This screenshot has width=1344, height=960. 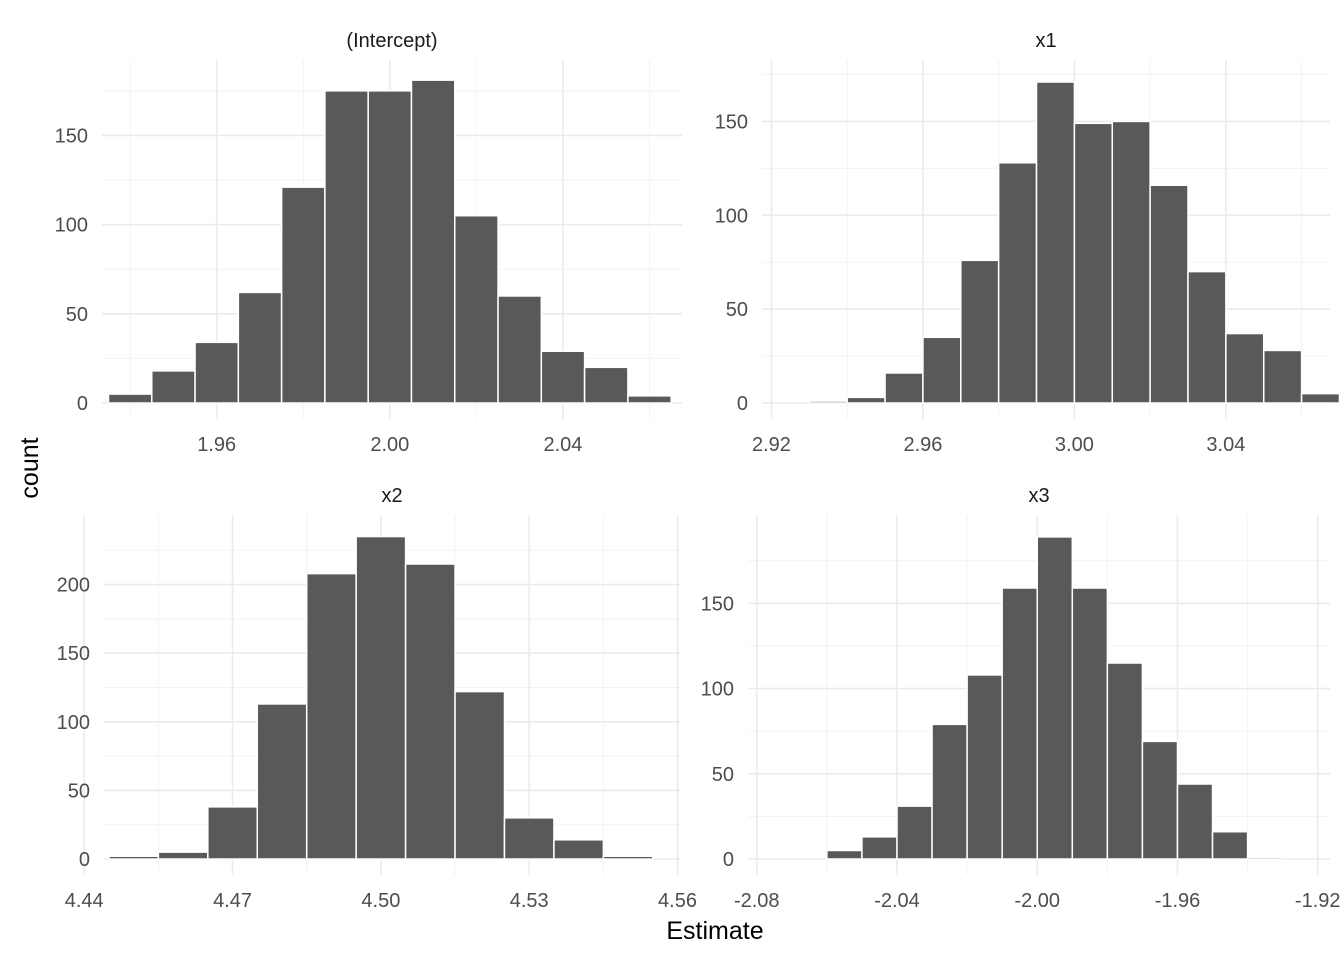 What do you see at coordinates (771, 445) in the screenshot?
I see `x-tick-label: 2.92` at bounding box center [771, 445].